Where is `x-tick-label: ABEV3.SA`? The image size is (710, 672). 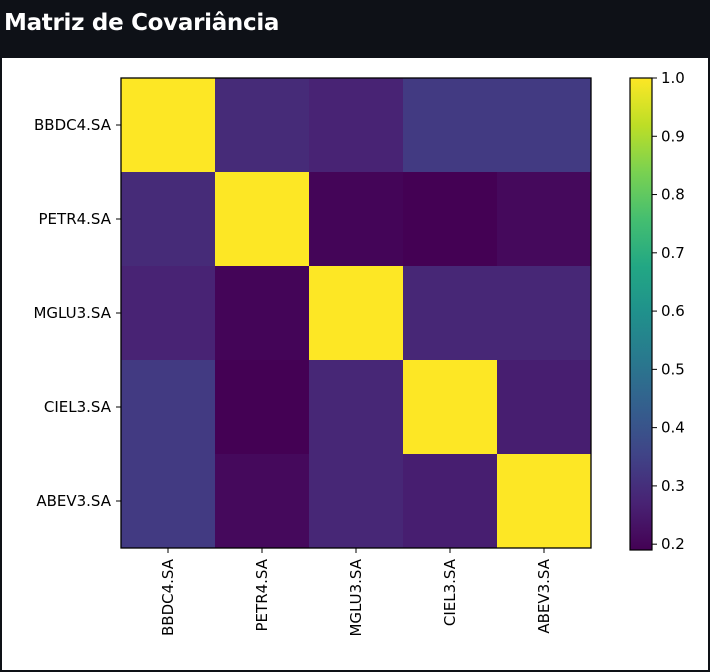
x-tick-label: ABEV3.SA is located at coordinates (544, 595).